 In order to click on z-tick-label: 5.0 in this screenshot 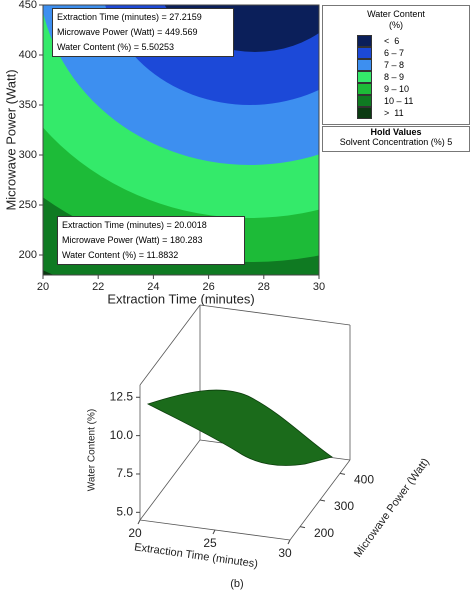, I will do `click(124, 512)`.